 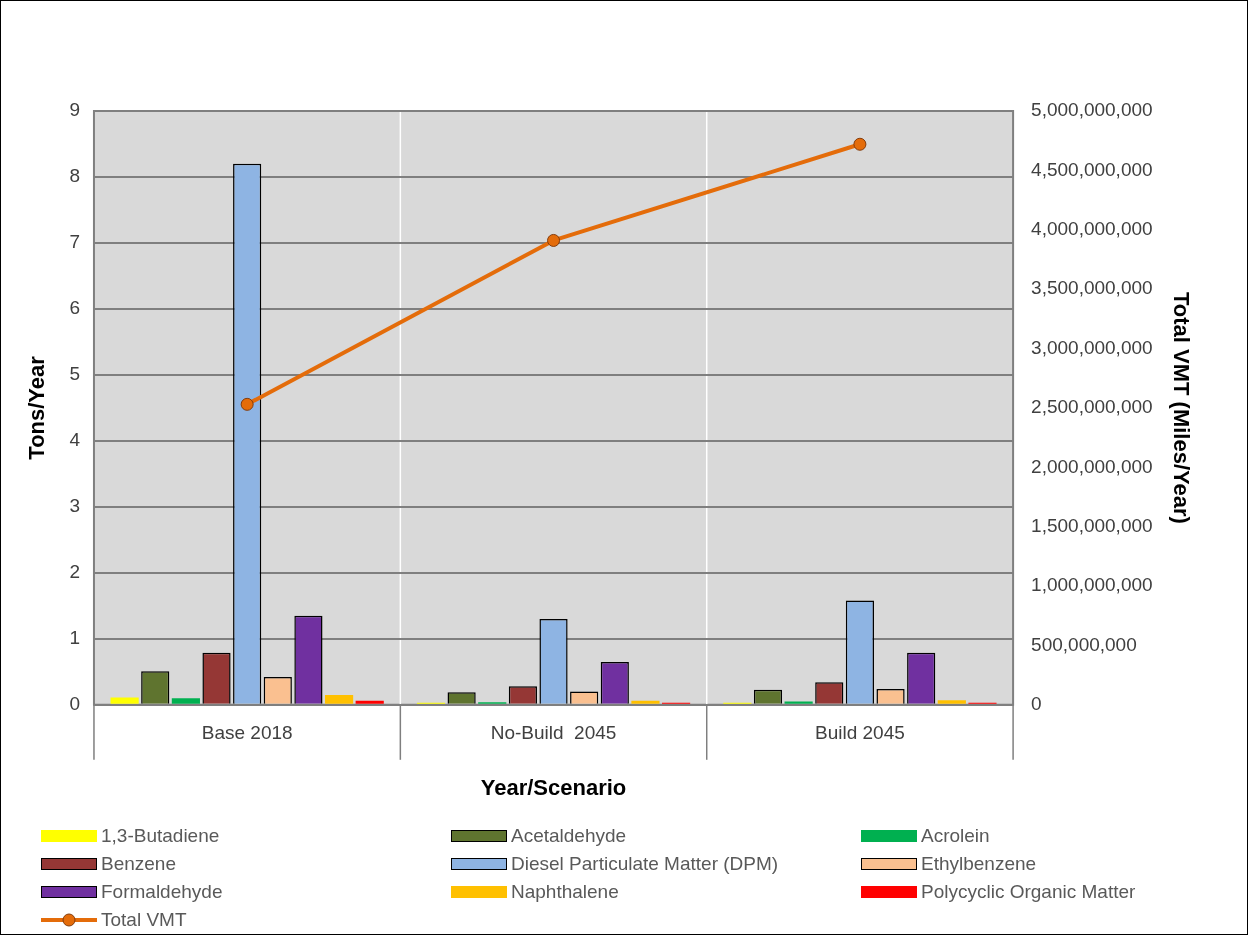 I want to click on y-tick-label: 1, so click(x=74, y=638).